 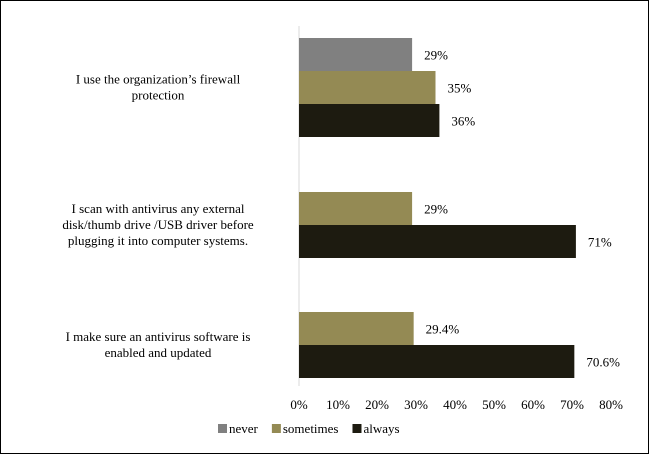 What do you see at coordinates (158, 224) in the screenshot?
I see `category-label-2-line-2: disk/thumb drive /USB driver before` at bounding box center [158, 224].